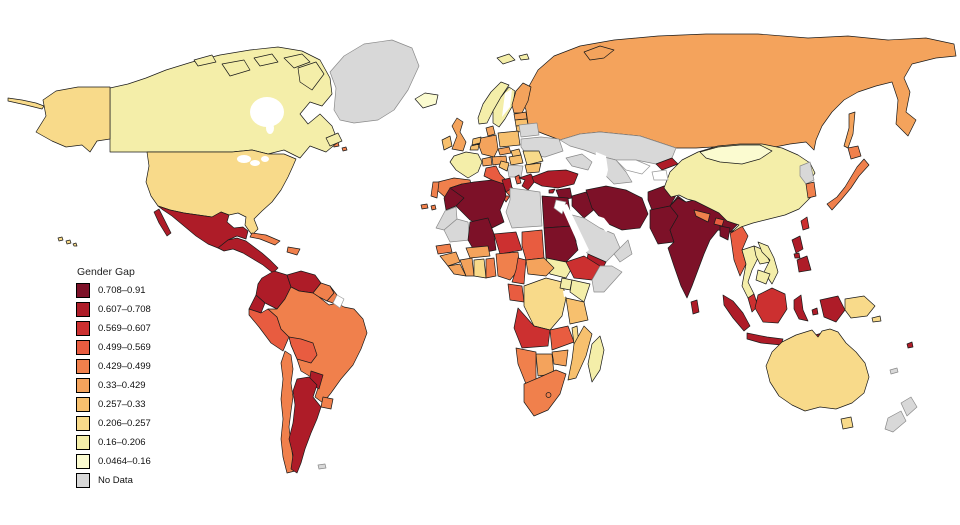  Describe the element at coordinates (327, 403) in the screenshot. I see `country-uruguay` at that location.